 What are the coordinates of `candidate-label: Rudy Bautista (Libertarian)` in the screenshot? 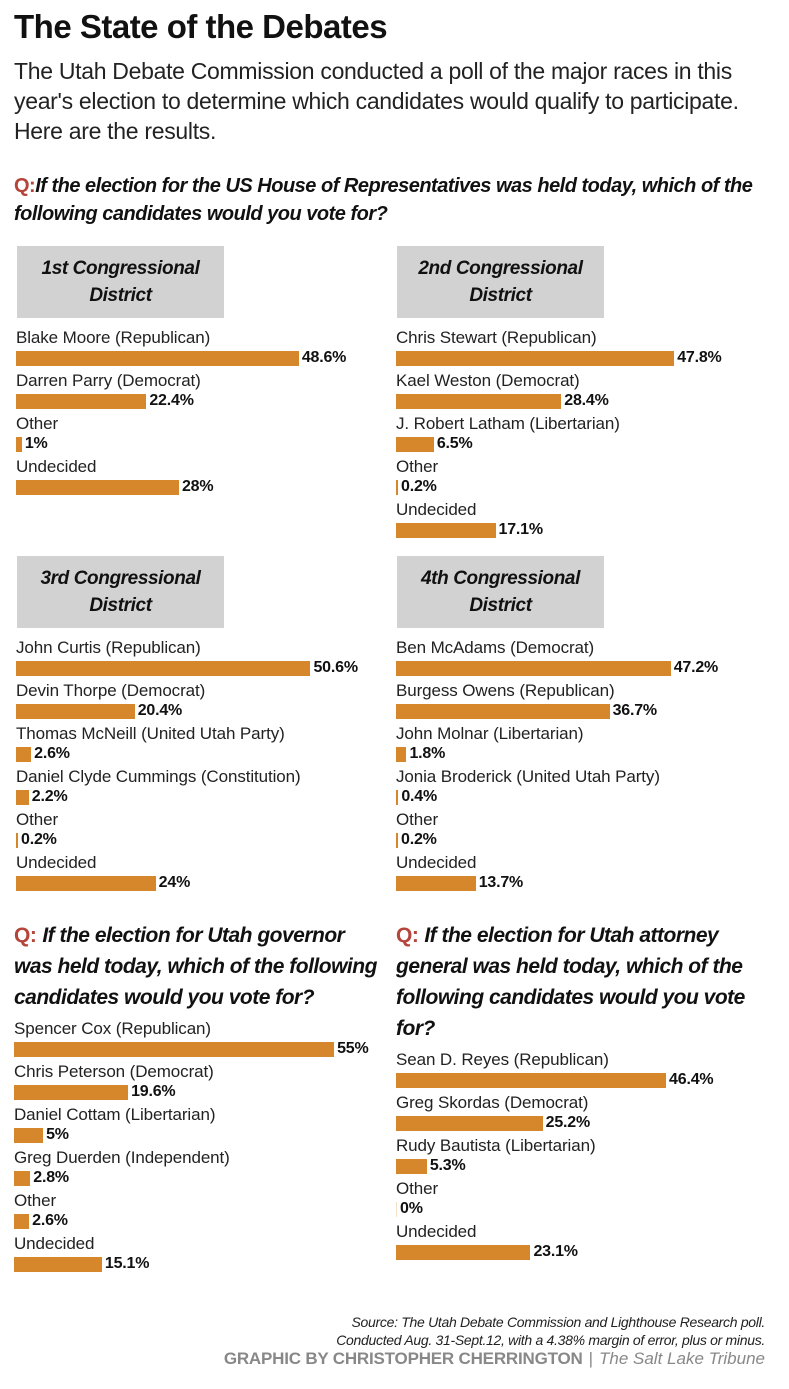 It's located at (496, 1145).